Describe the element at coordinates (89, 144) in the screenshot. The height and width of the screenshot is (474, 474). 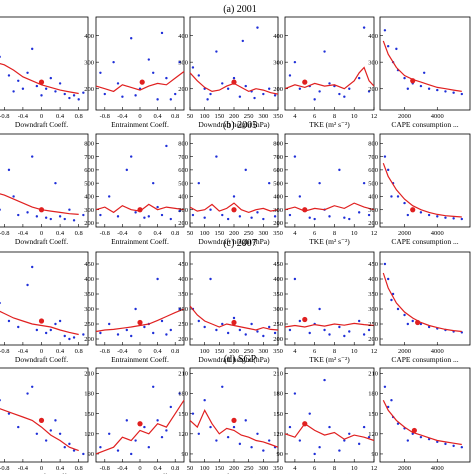
I see `y-tick-label: 800` at that location.